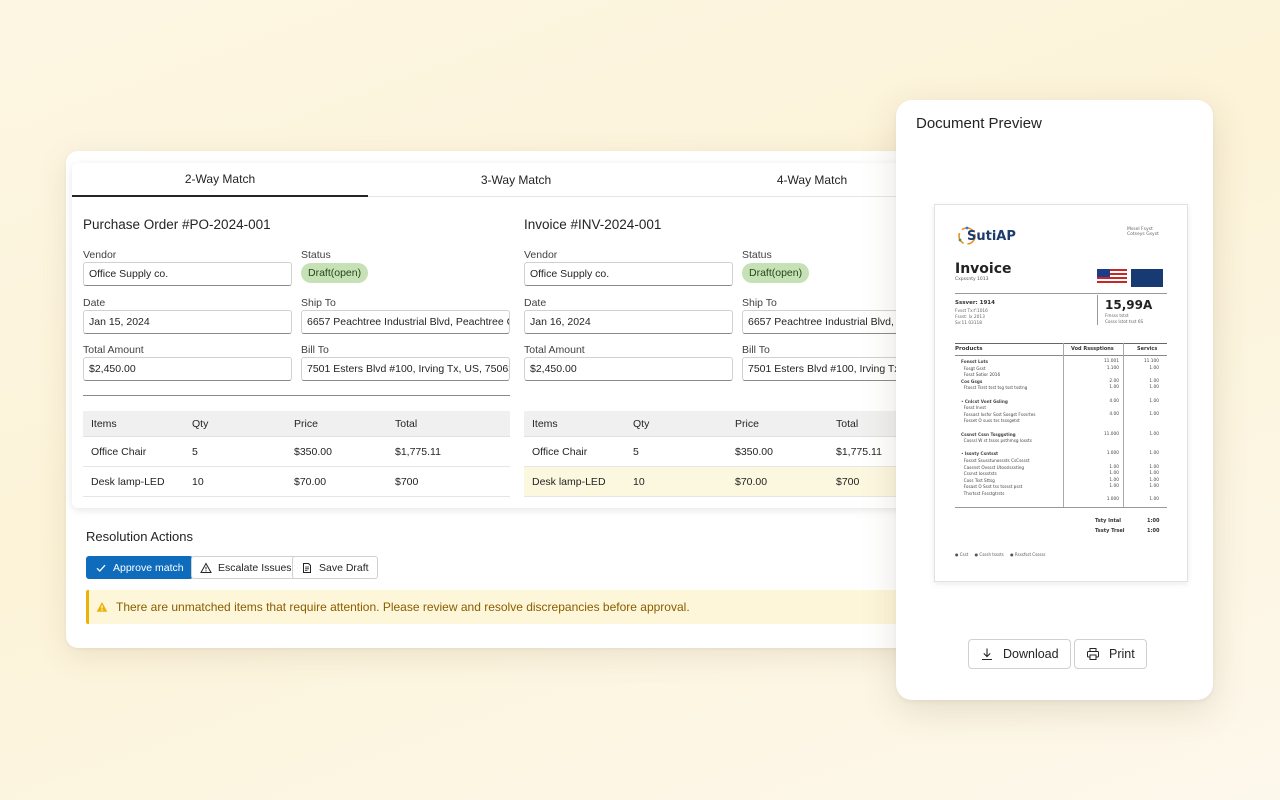 The height and width of the screenshot is (800, 1280). Describe the element at coordinates (1092, 349) in the screenshot. I see `document-col-descriptions: Vod Rsssptions` at that location.